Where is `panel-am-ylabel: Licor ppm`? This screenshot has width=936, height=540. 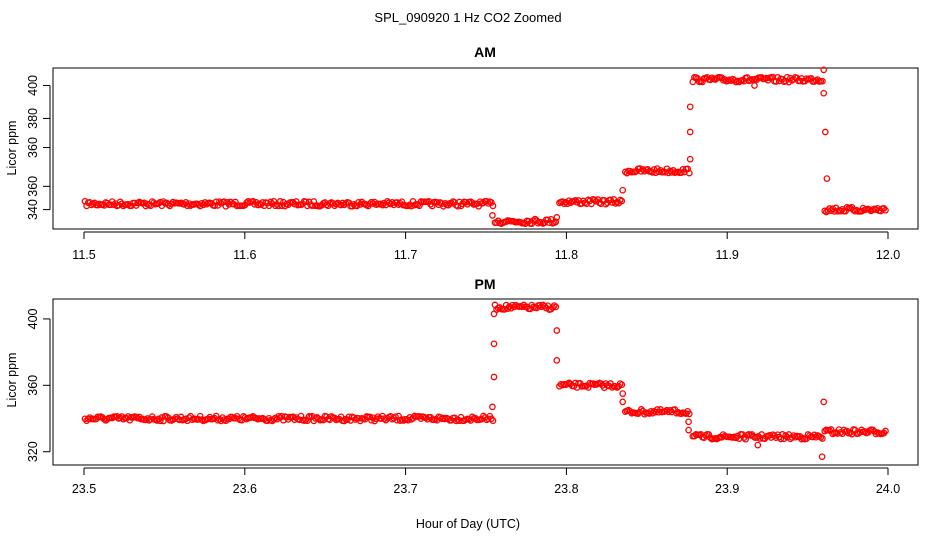 panel-am-ylabel: Licor ppm is located at coordinates (12, 148).